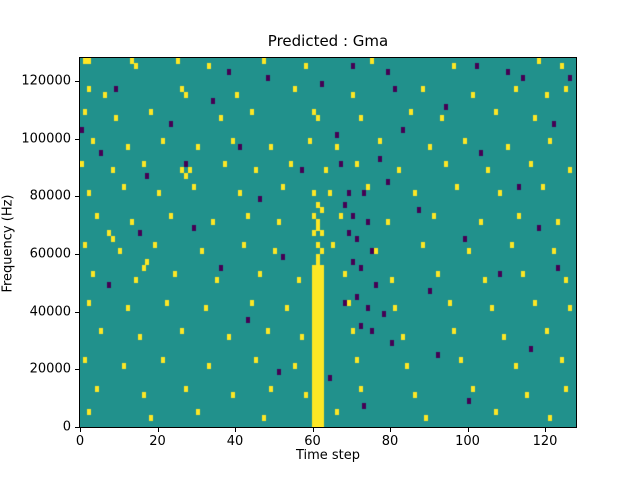 The width and height of the screenshot is (640, 480). I want to click on y-tick-label: 100000, so click(46, 139).